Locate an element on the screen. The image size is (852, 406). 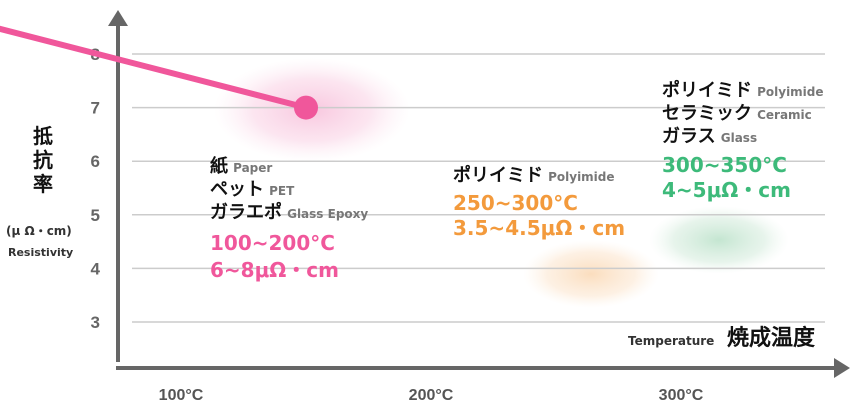
zone2-temperature: 250~300°C is located at coordinates (515, 203).